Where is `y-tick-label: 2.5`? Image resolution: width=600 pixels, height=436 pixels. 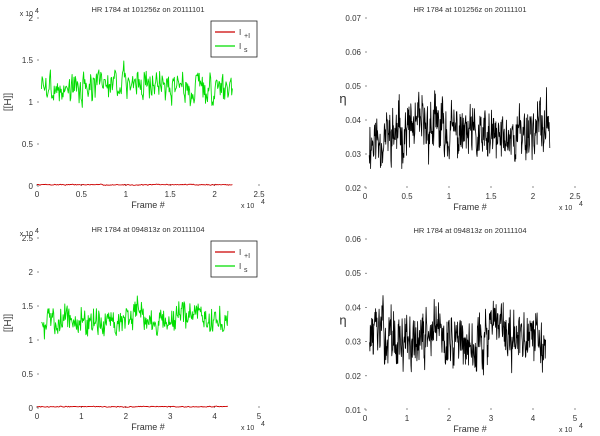
y-tick-label: 2.5 is located at coordinates (28, 238).